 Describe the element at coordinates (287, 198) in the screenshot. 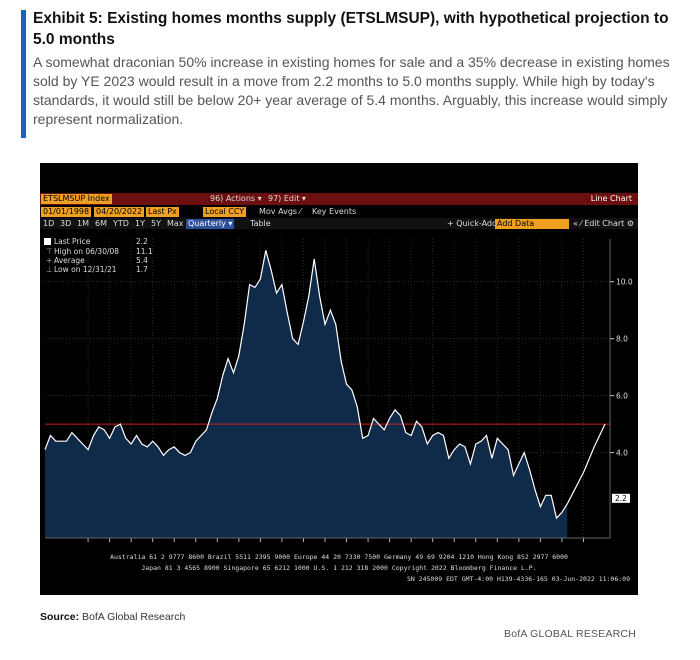

I see `edit-menu: 97) Edit ▾` at that location.